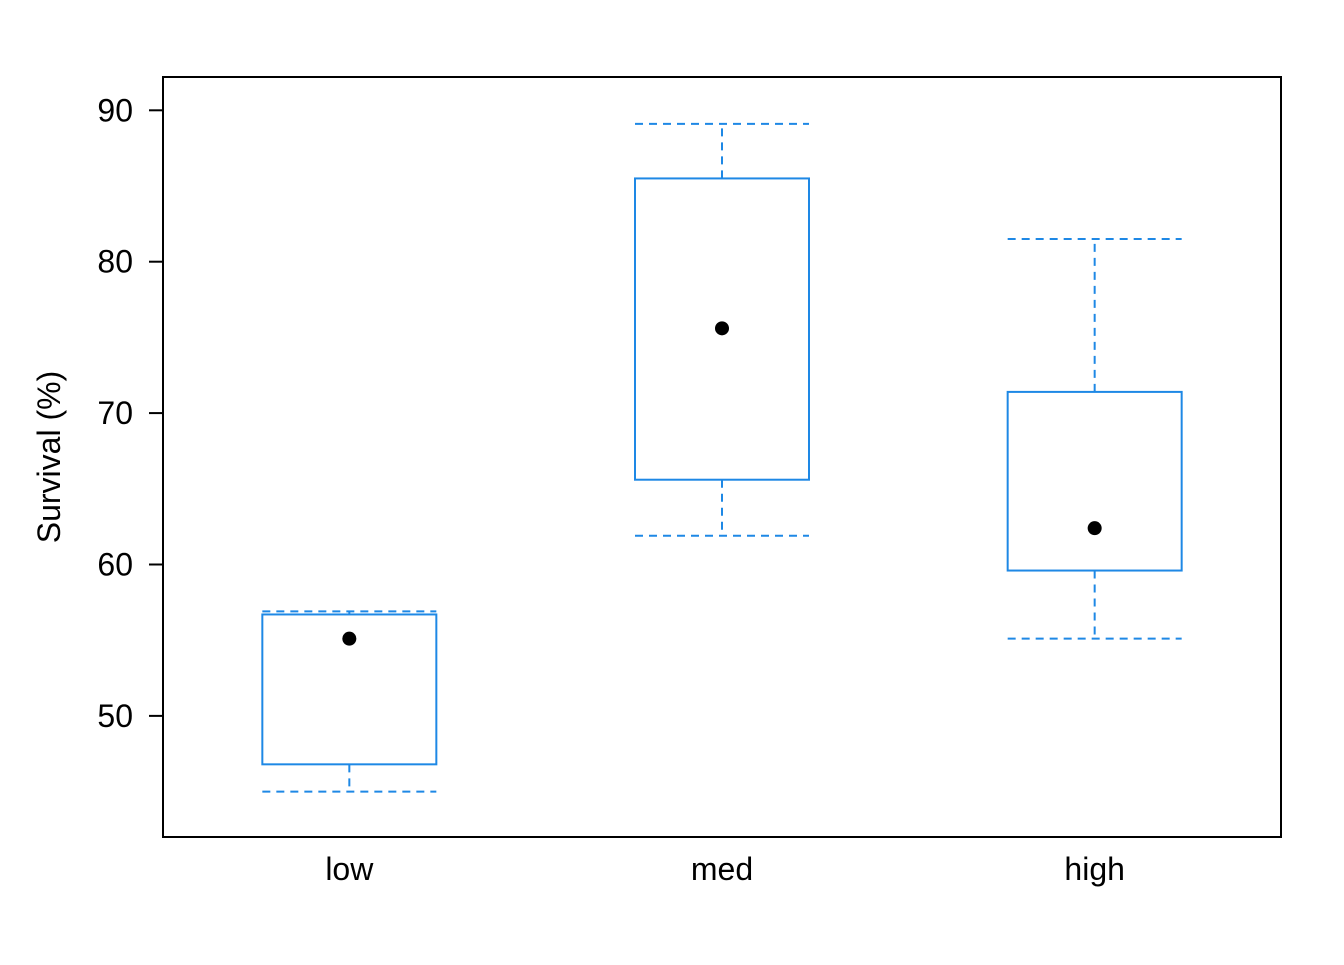 The height and width of the screenshot is (965, 1344). What do you see at coordinates (115, 564) in the screenshot?
I see `y-tick-label-60: 60` at bounding box center [115, 564].